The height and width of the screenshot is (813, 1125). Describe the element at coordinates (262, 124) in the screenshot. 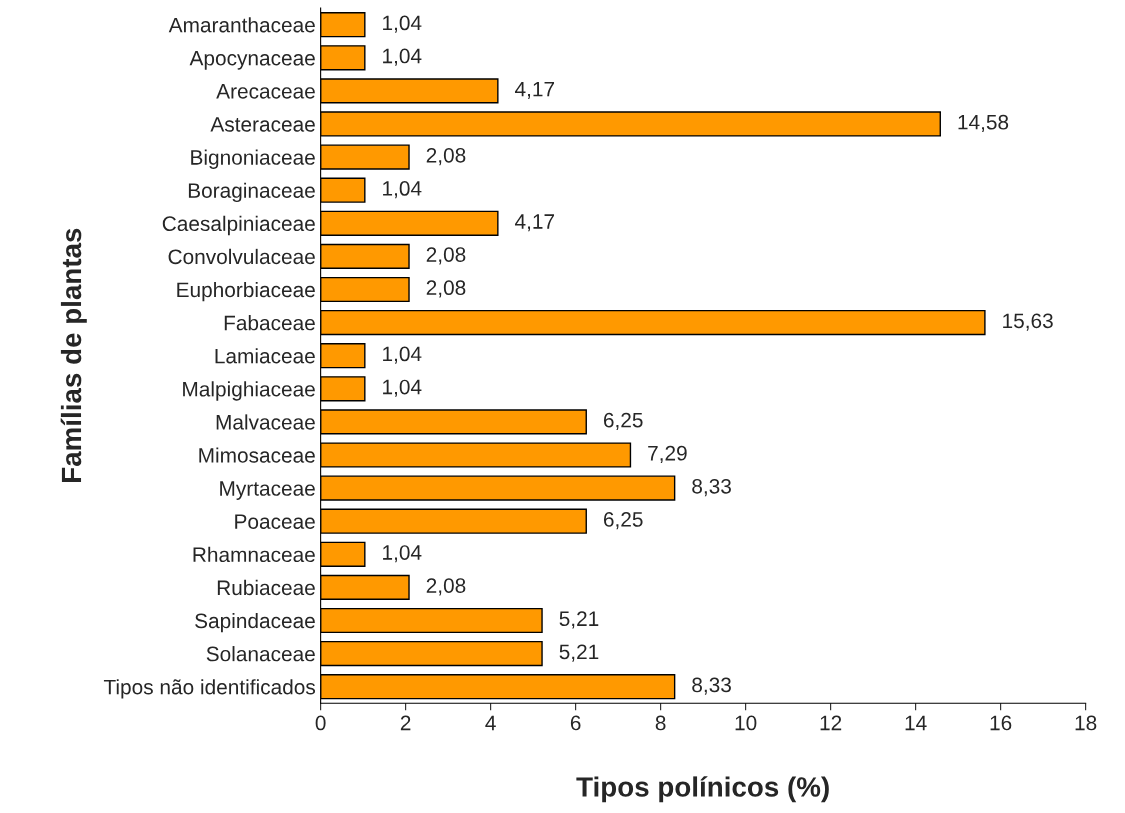

I see `y-tick-label: Asteraceae` at that location.